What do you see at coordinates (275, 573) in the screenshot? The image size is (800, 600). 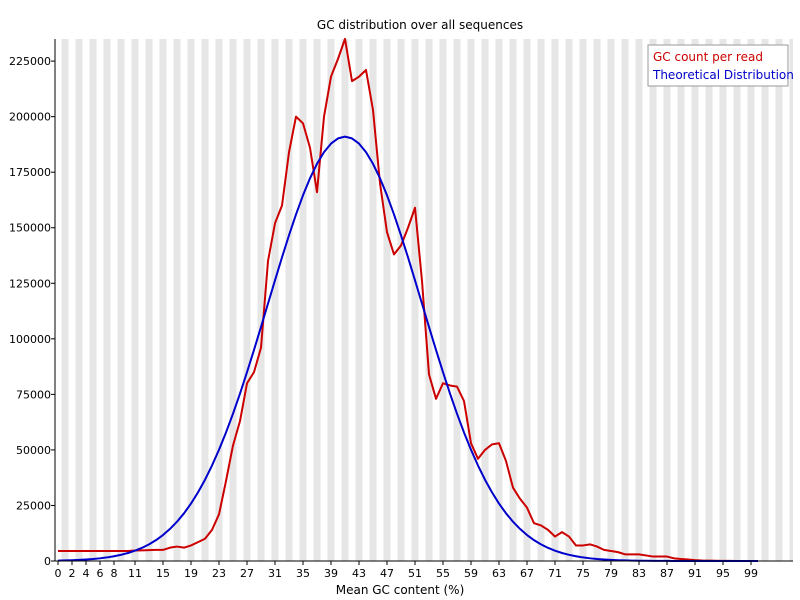 I see `x-tick-label: 31` at bounding box center [275, 573].